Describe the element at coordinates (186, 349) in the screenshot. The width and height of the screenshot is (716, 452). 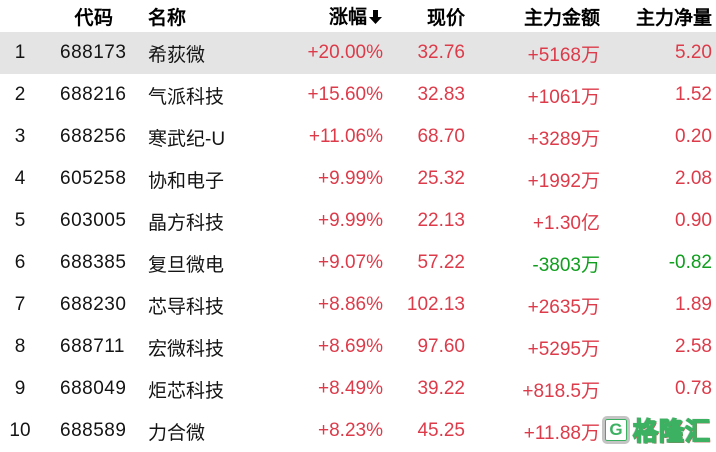
I see `stock-name: 宏微科技` at that location.